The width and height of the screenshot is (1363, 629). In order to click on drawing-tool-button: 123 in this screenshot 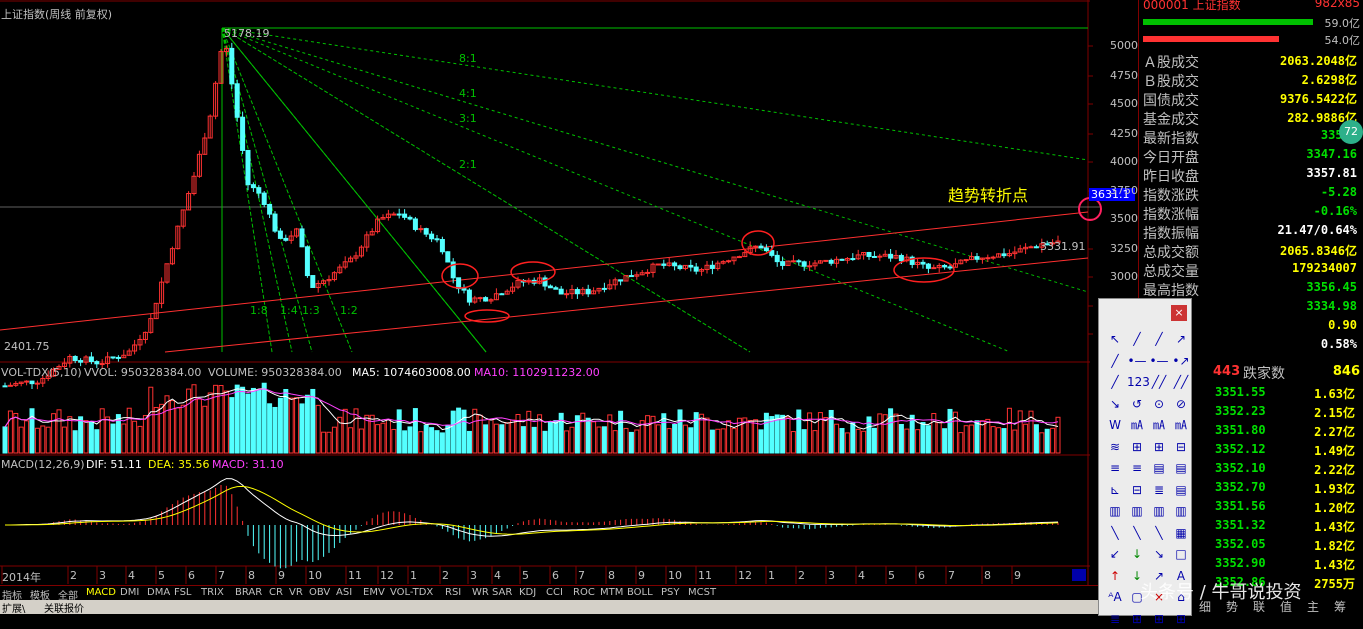, I will do `click(1138, 382)`.